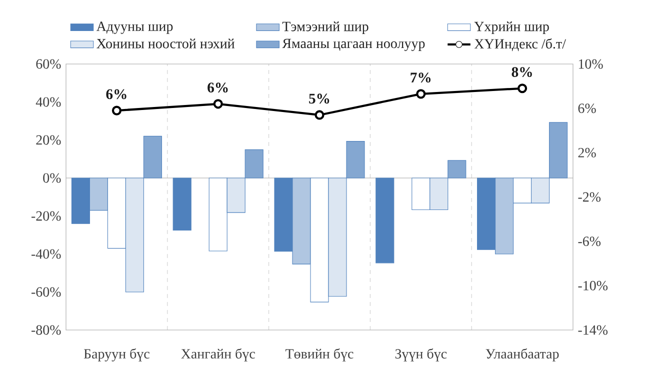 The image size is (651, 369). I want to click on legend-label: Хонины ноостой нэхий, so click(165, 43).